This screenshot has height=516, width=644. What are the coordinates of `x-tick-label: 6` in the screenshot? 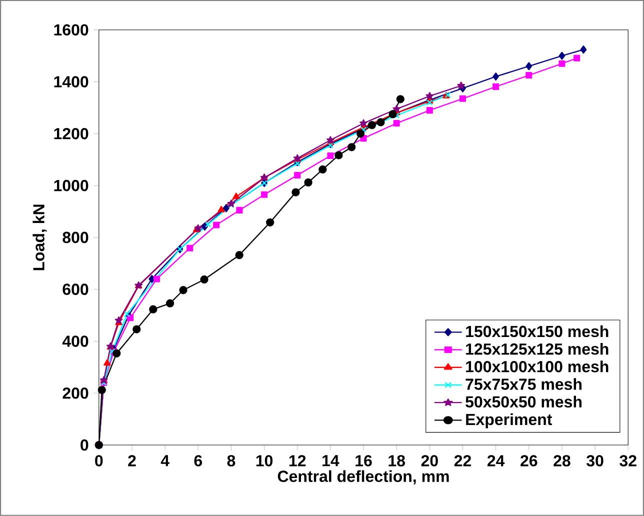 It's located at (198, 460).